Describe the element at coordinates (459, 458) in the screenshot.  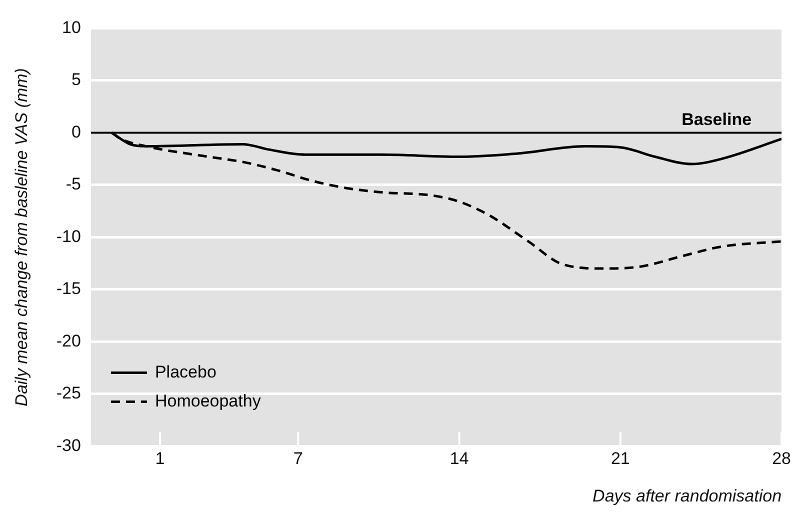
I see `x-tick-label: 14` at that location.